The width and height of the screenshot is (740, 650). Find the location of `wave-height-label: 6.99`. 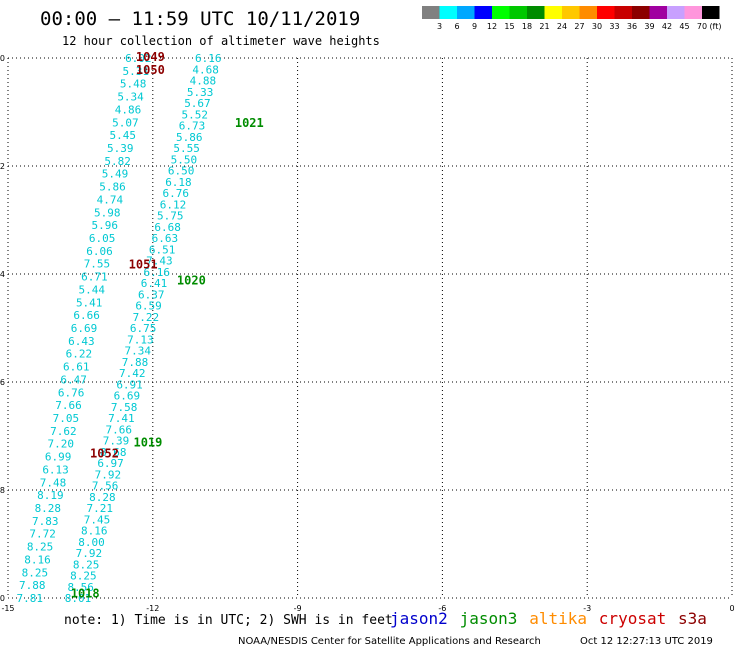

wave-height-label: 6.99 is located at coordinates (58, 457).